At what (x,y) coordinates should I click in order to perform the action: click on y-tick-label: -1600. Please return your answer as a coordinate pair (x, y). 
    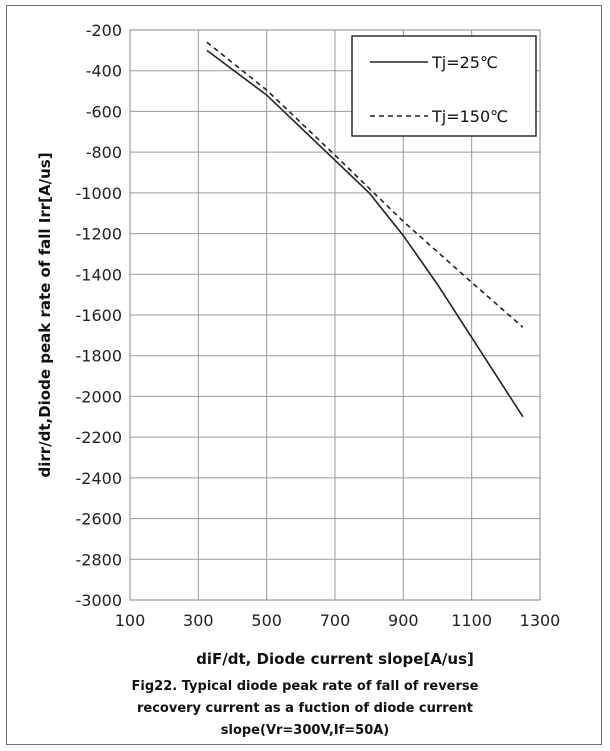
    Looking at the image, I should click on (99, 315).